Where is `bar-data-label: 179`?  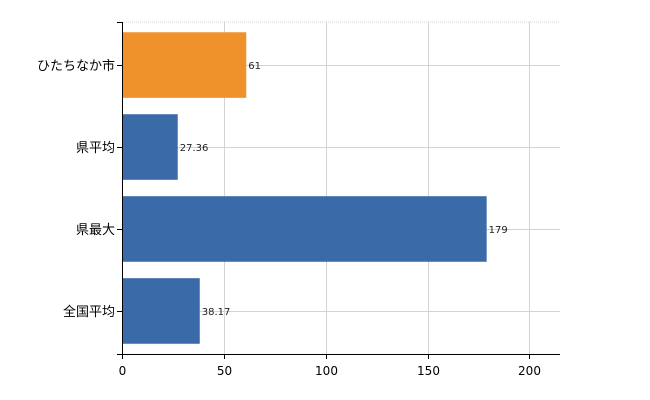 bar-data-label: 179 is located at coordinates (498, 230).